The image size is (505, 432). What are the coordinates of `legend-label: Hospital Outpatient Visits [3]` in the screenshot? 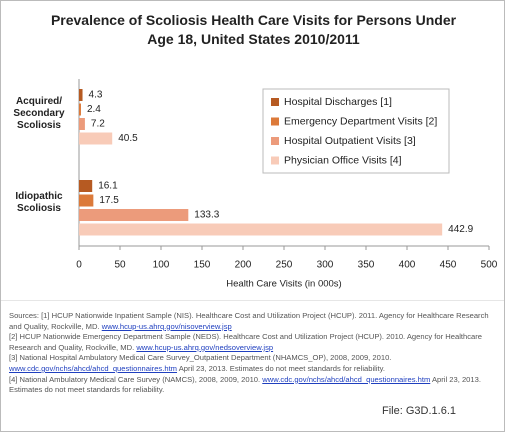 It's located at (350, 141).